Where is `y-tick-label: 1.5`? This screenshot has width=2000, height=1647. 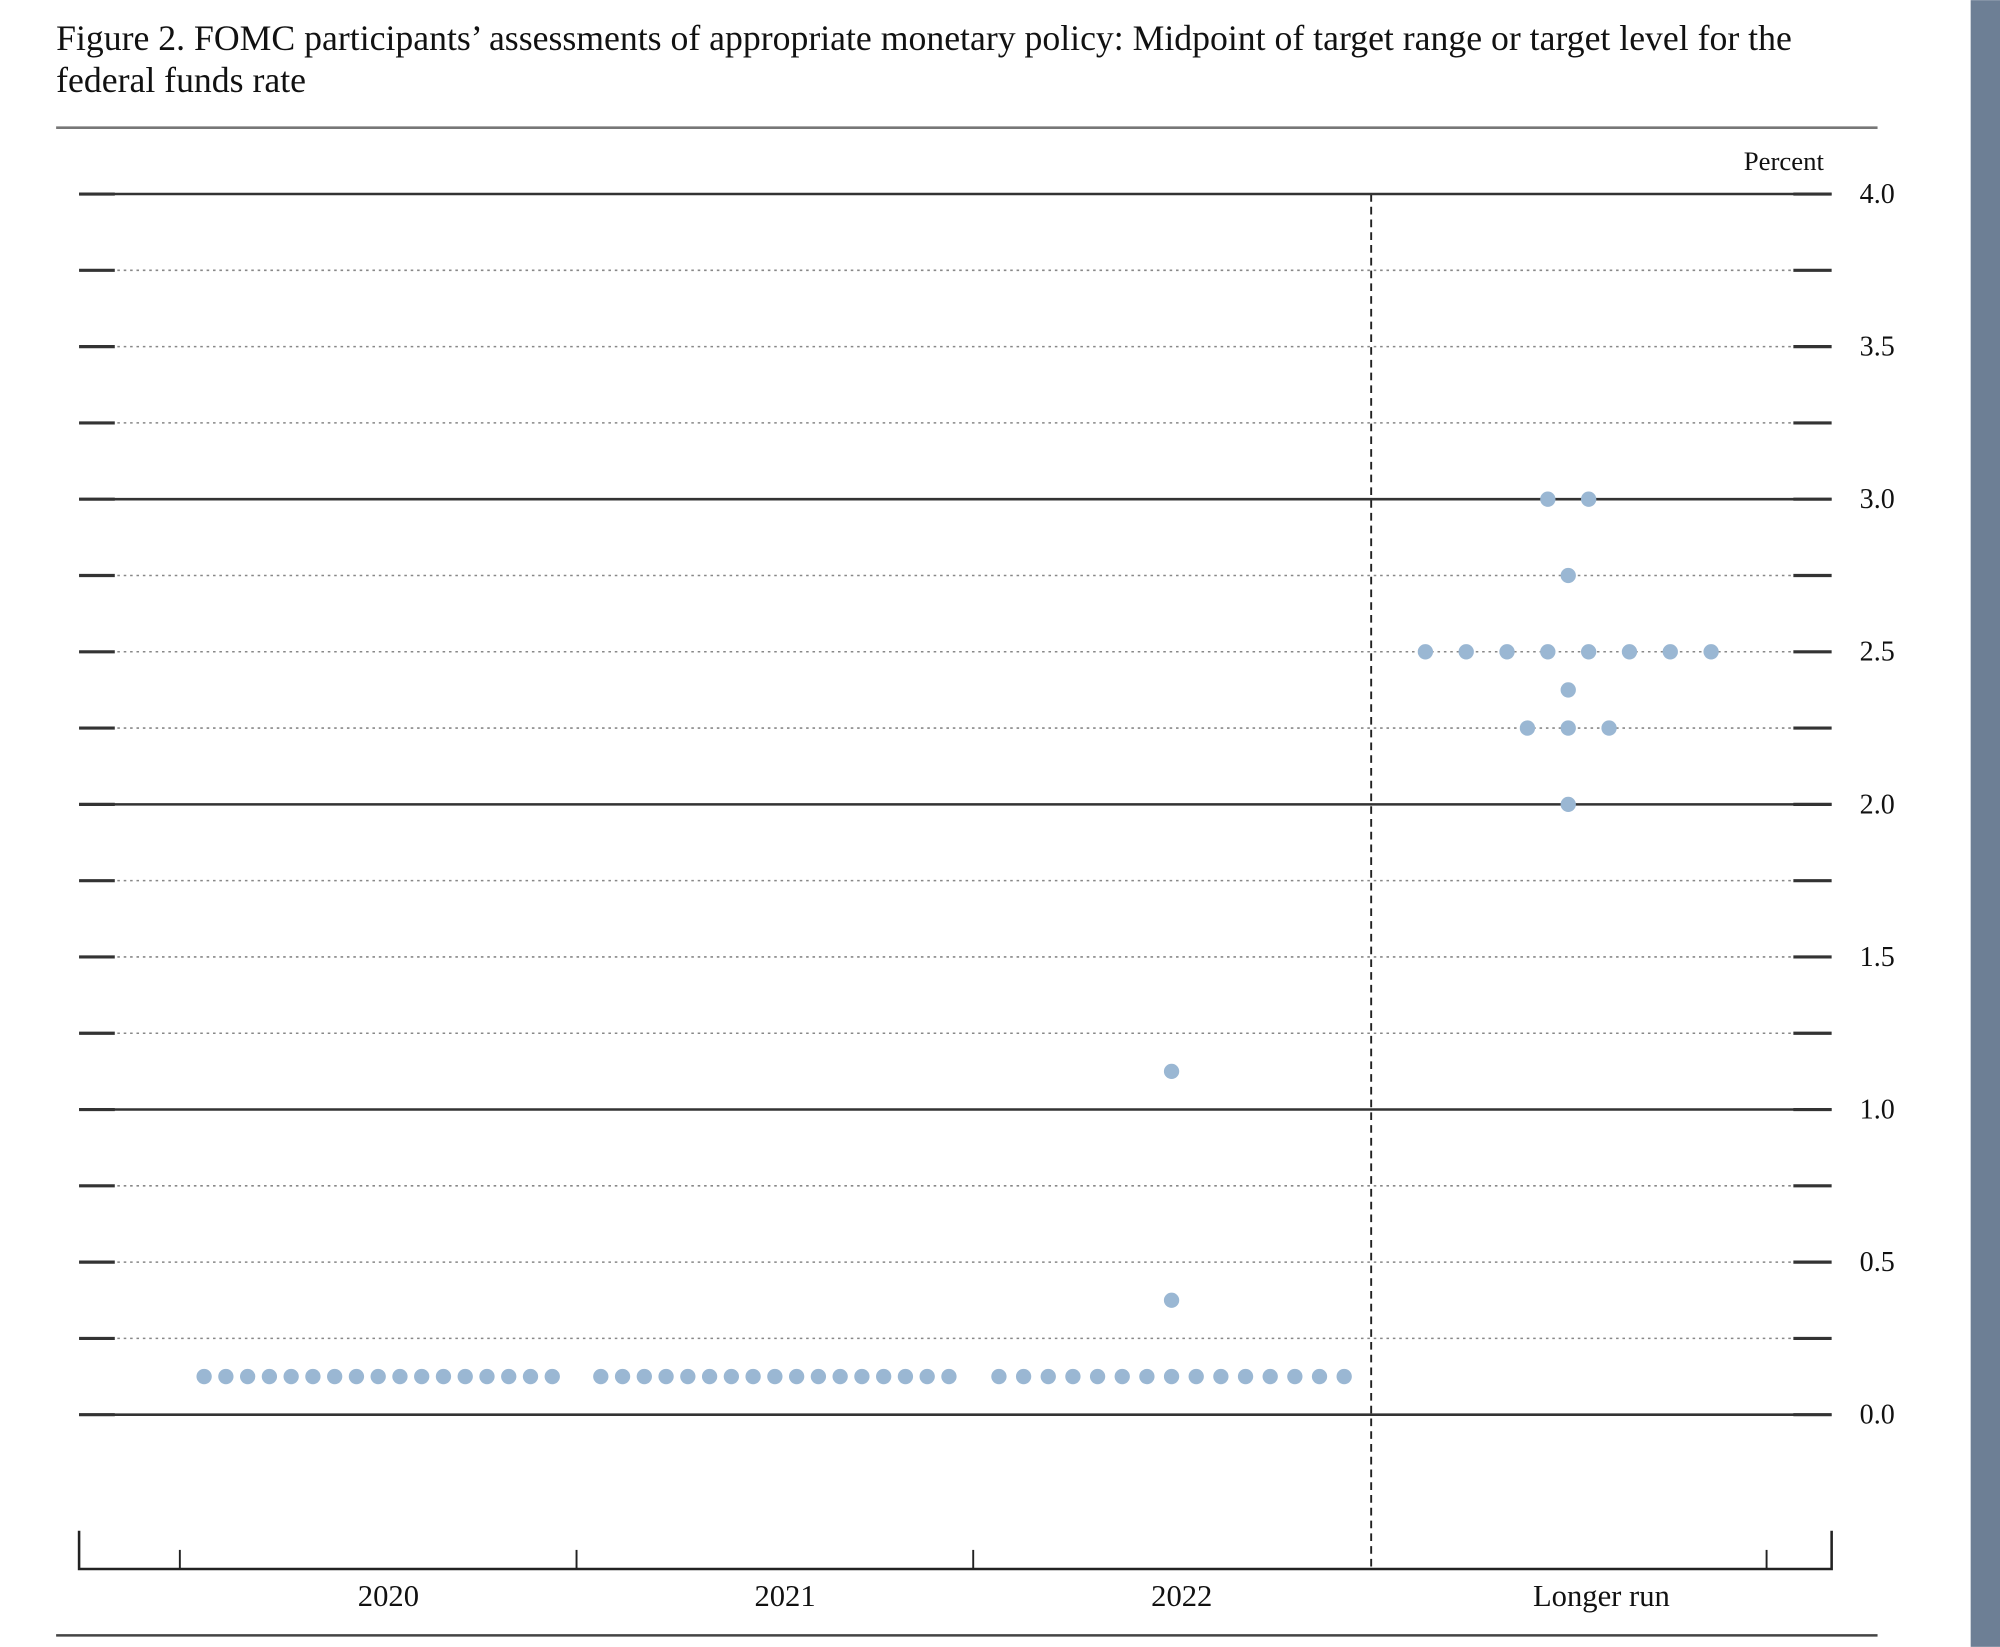 y-tick-label: 1.5 is located at coordinates (1877, 957).